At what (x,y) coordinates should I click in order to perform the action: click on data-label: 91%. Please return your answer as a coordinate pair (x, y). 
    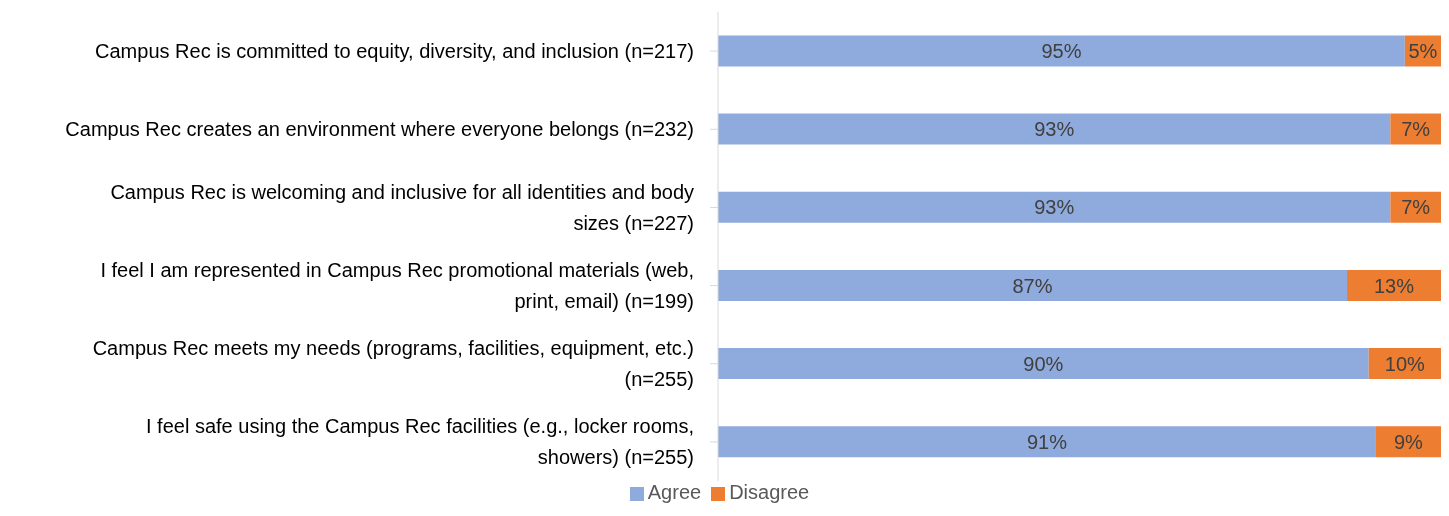
    Looking at the image, I should click on (1047, 441).